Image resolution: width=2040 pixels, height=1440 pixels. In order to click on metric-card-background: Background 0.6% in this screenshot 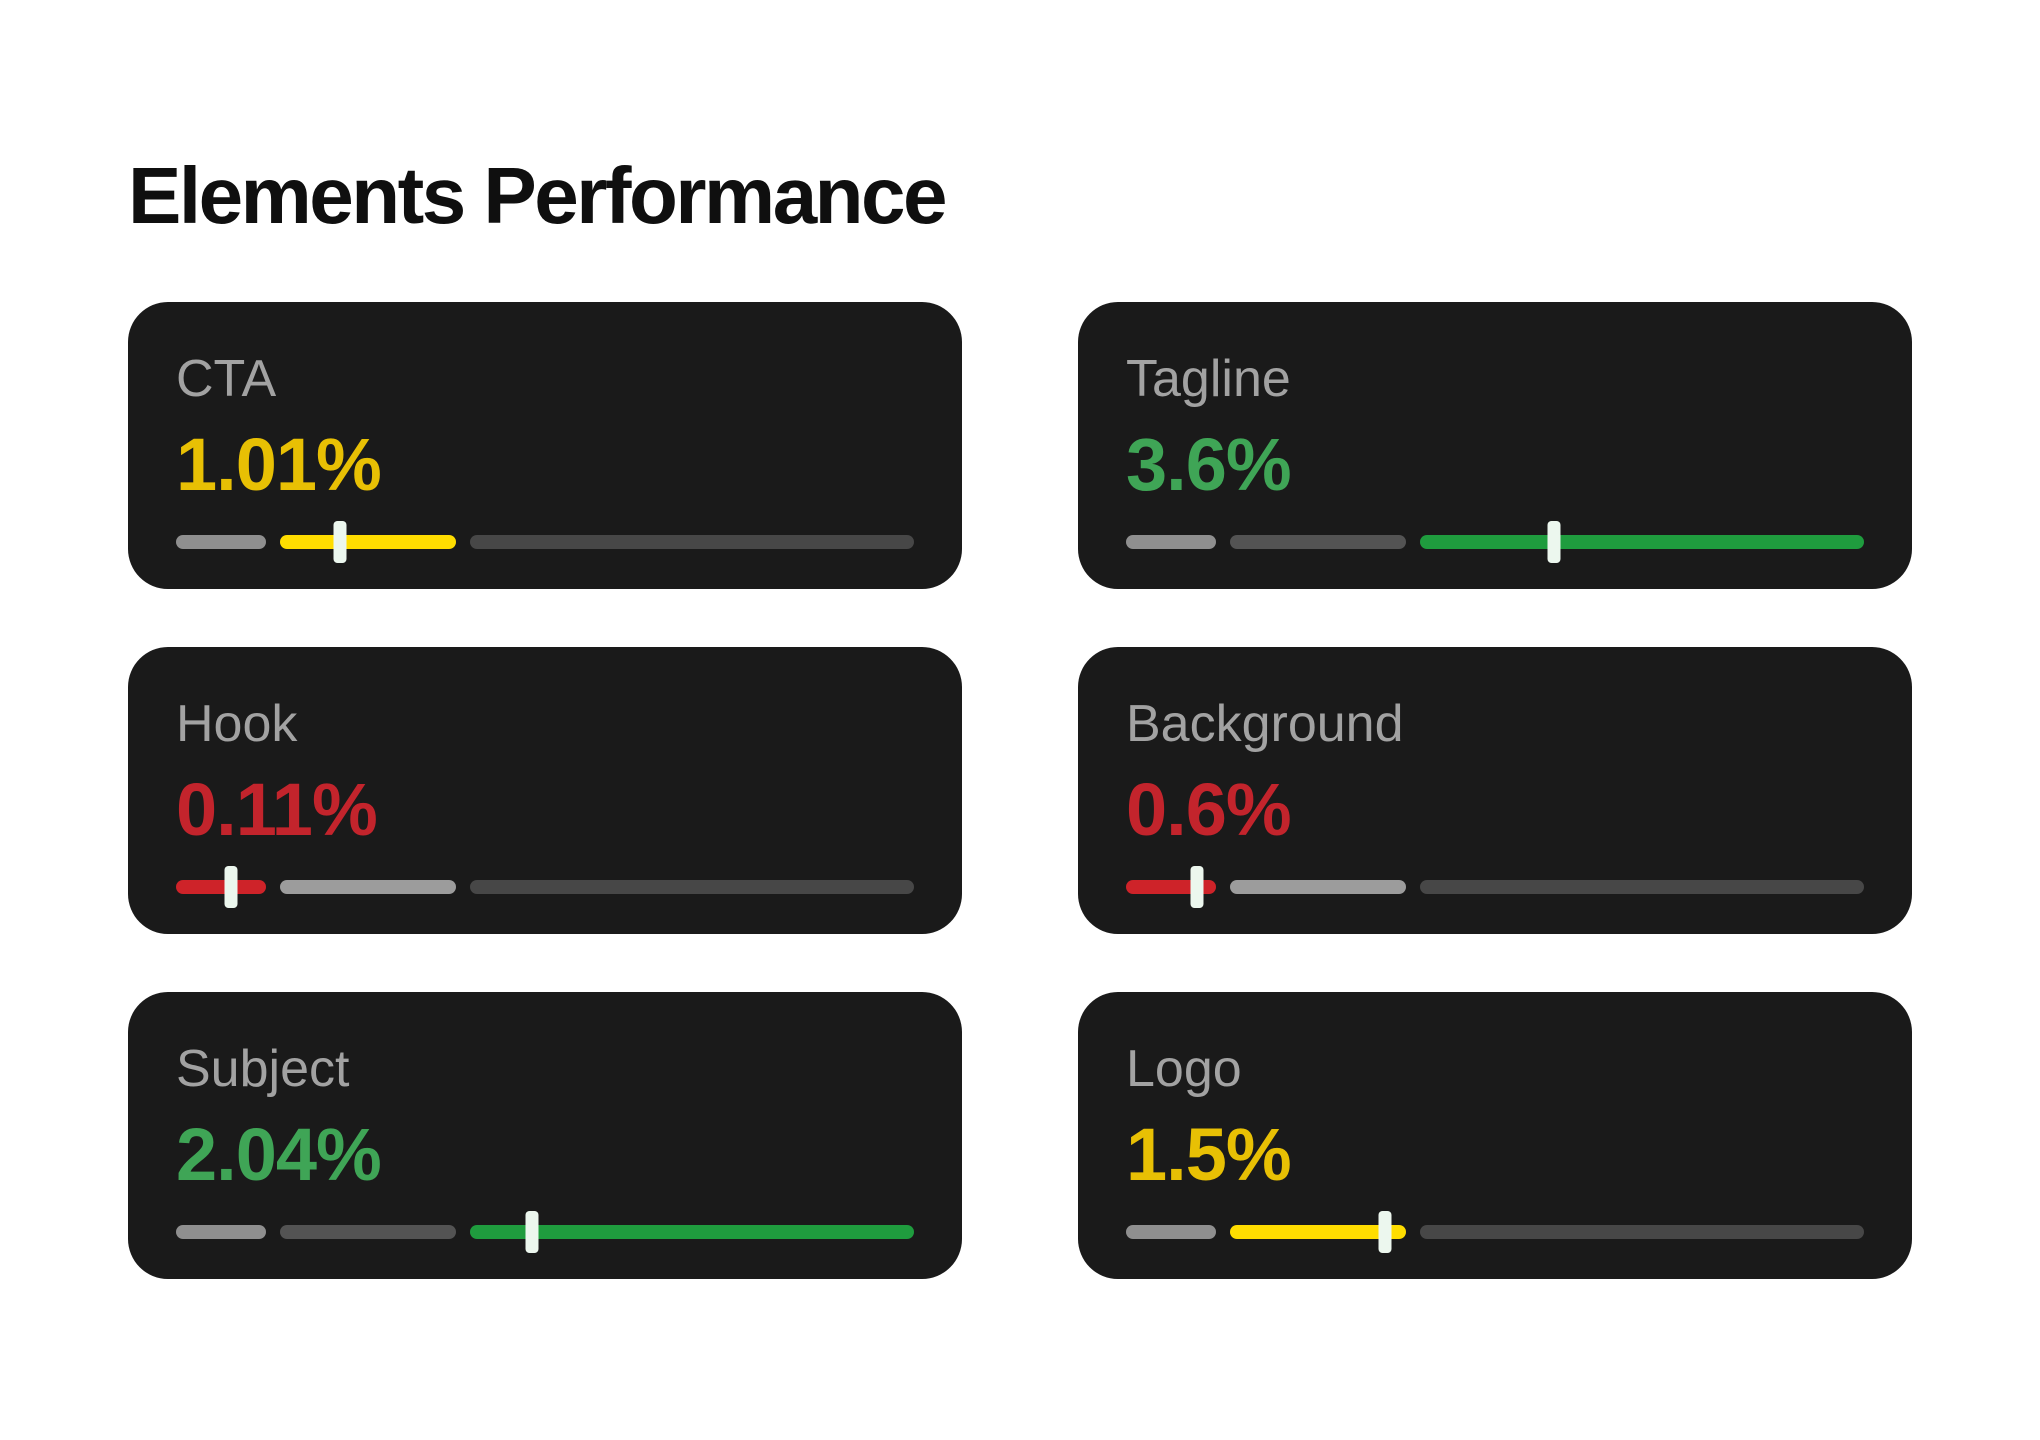, I will do `click(1495, 790)`.